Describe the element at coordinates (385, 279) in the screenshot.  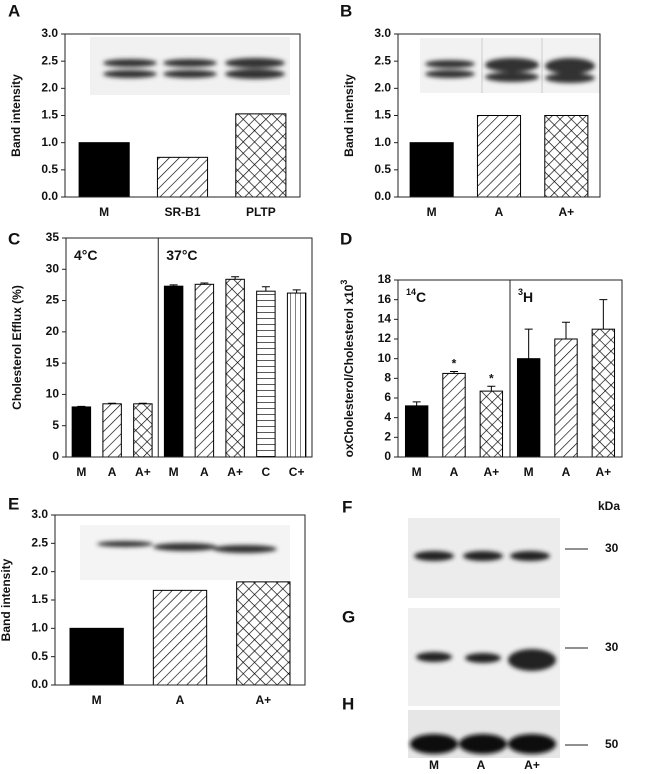
I see `y-tick-label: 18` at that location.